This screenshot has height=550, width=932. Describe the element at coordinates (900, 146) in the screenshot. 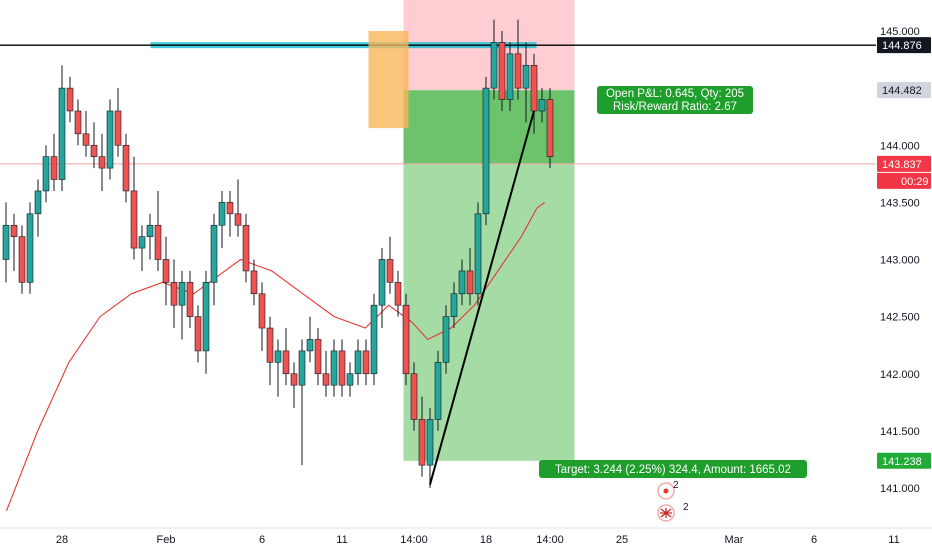

I see `price-tick-label: 144.000` at that location.